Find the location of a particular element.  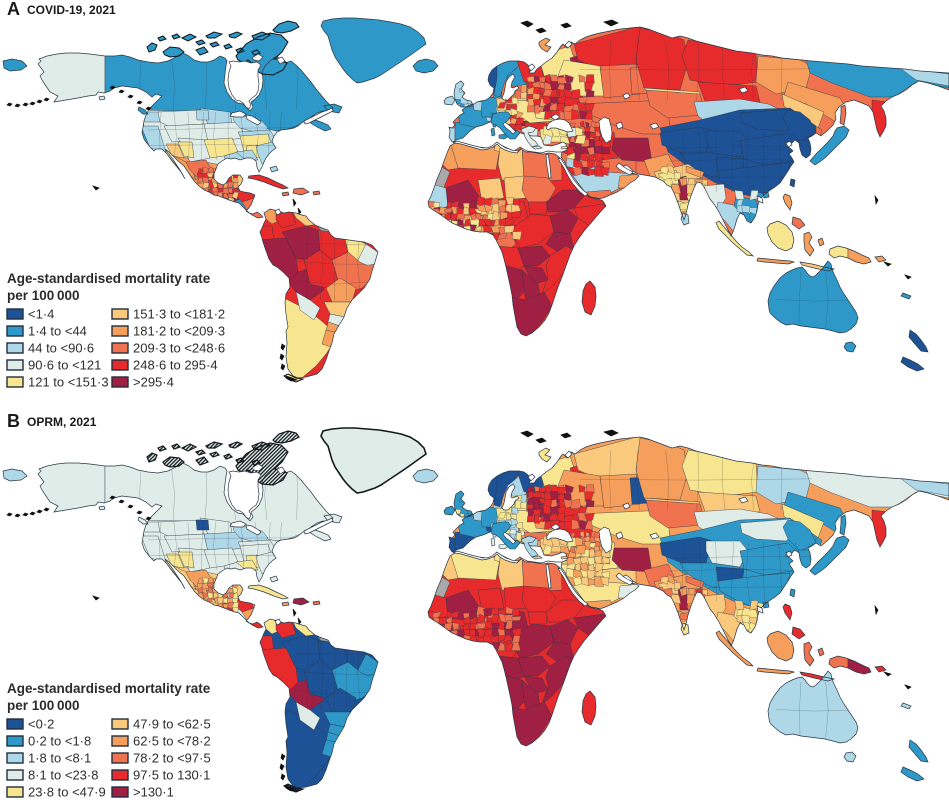

svg-text: 248·6 to 295·4 is located at coordinates (175, 365).